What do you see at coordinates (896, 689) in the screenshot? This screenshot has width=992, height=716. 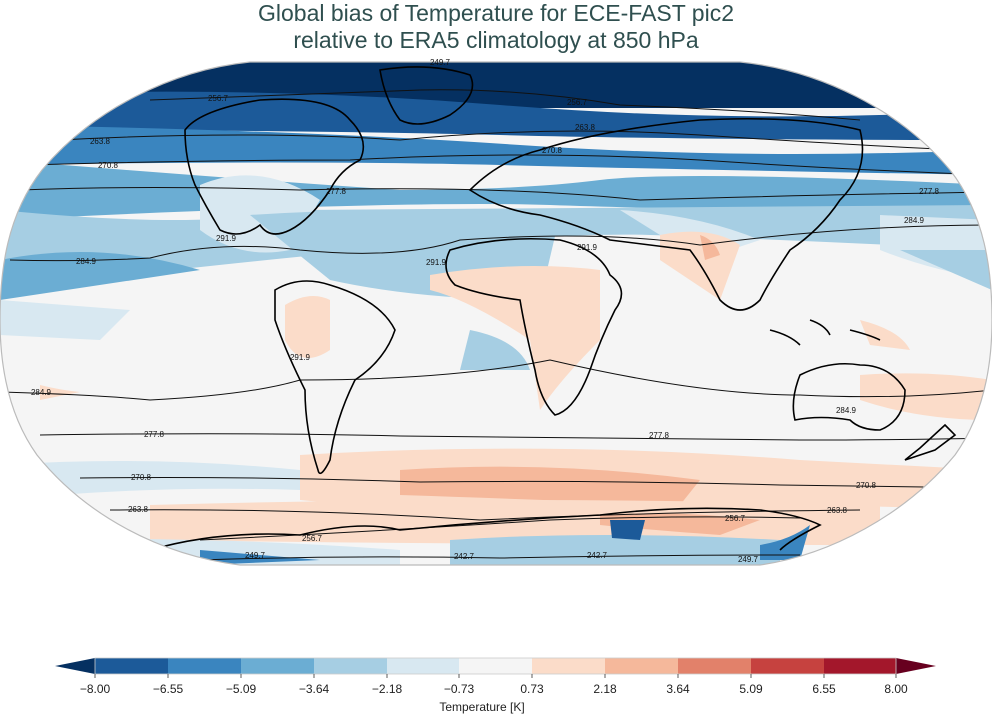 I see `colorbar-tick-label: 8.00` at bounding box center [896, 689].